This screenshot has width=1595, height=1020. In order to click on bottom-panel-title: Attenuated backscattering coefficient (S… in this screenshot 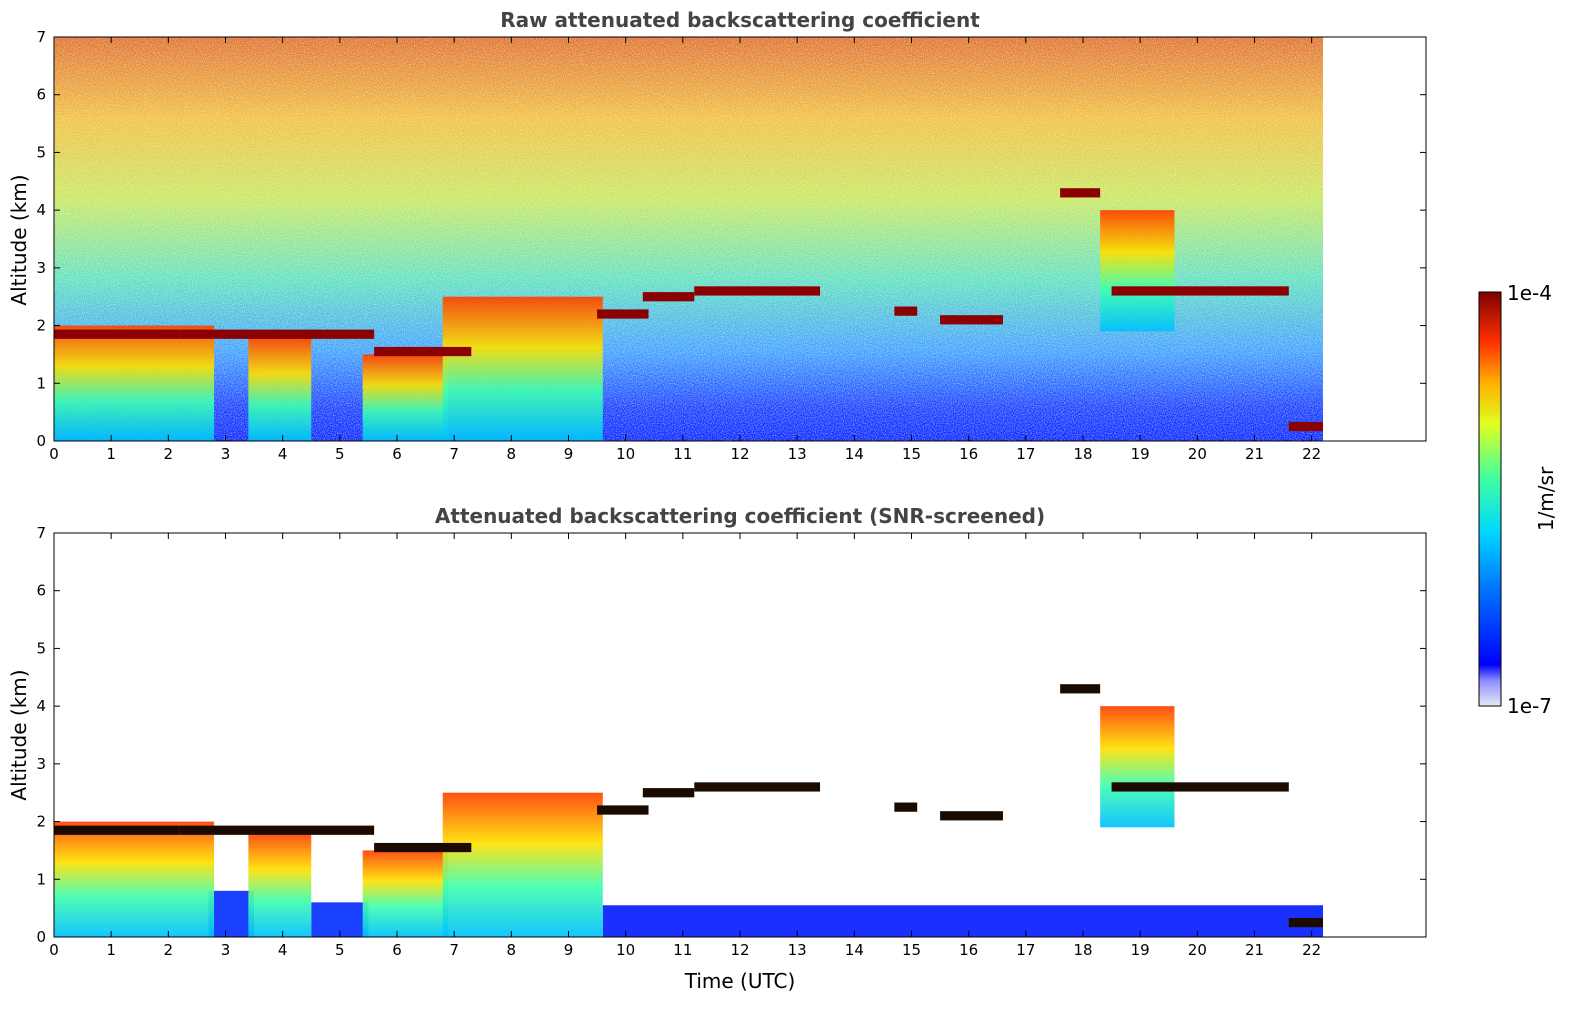, I will do `click(740, 516)`.